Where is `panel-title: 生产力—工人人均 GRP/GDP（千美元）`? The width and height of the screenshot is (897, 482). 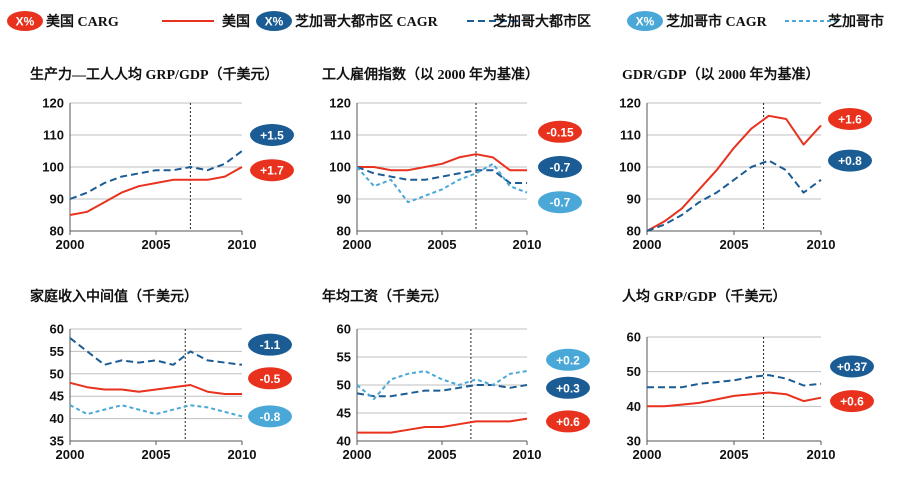 panel-title: 生产力—工人人均 GRP/GDP（千美元） is located at coordinates (154, 74).